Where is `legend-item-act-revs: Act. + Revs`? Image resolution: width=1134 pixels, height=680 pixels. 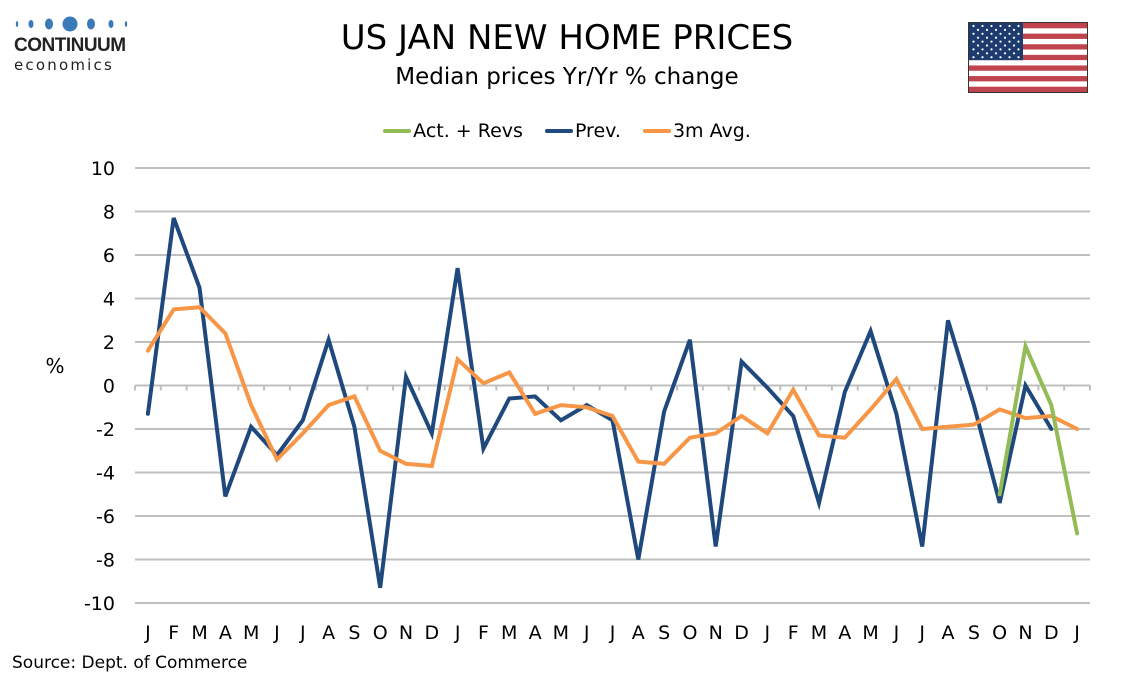
legend-item-act-revs: Act. + Revs is located at coordinates (453, 131).